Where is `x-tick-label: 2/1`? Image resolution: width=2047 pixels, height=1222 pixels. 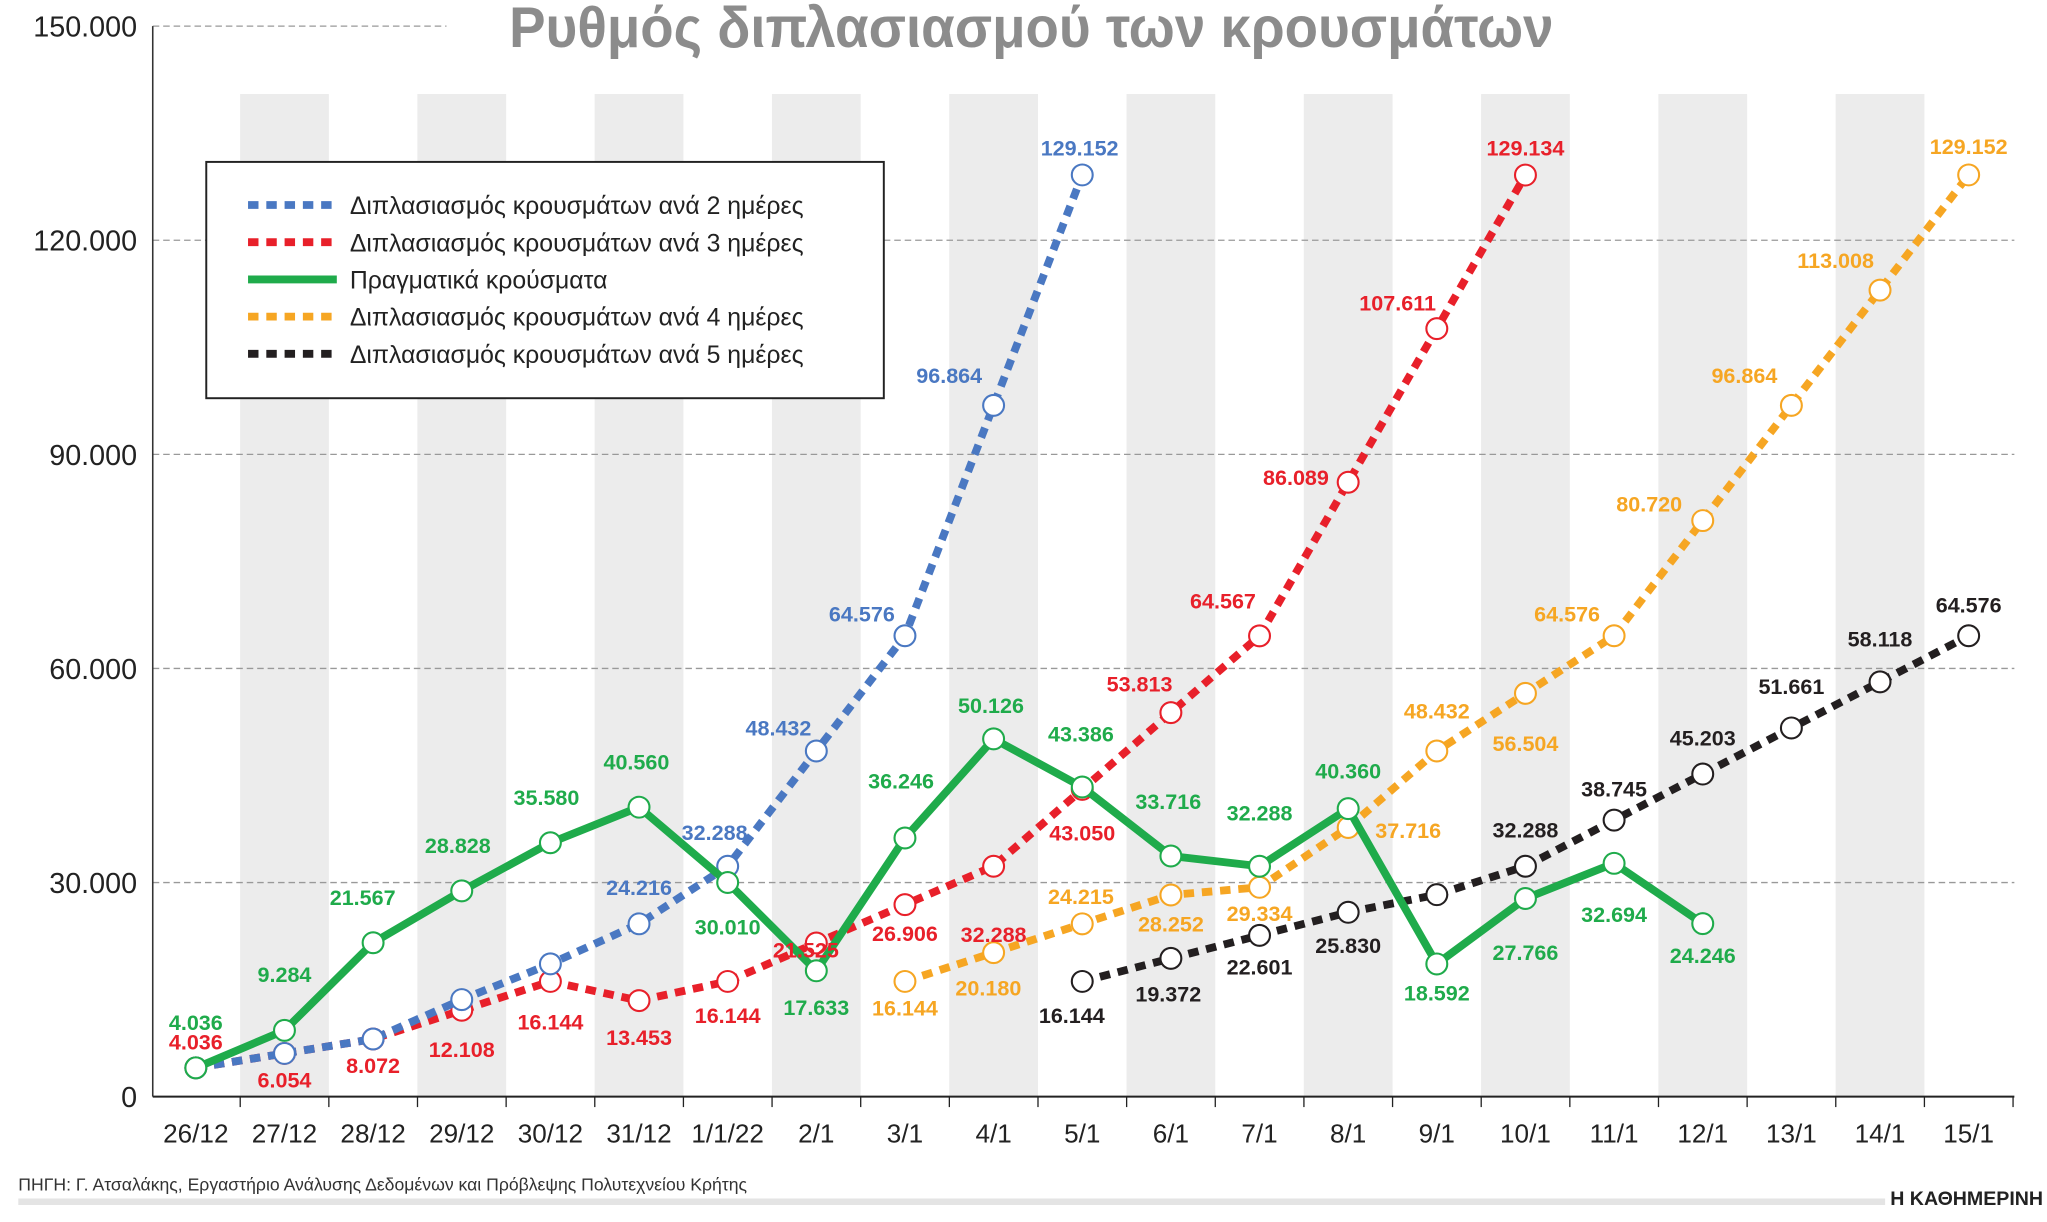 x-tick-label: 2/1 is located at coordinates (816, 1133).